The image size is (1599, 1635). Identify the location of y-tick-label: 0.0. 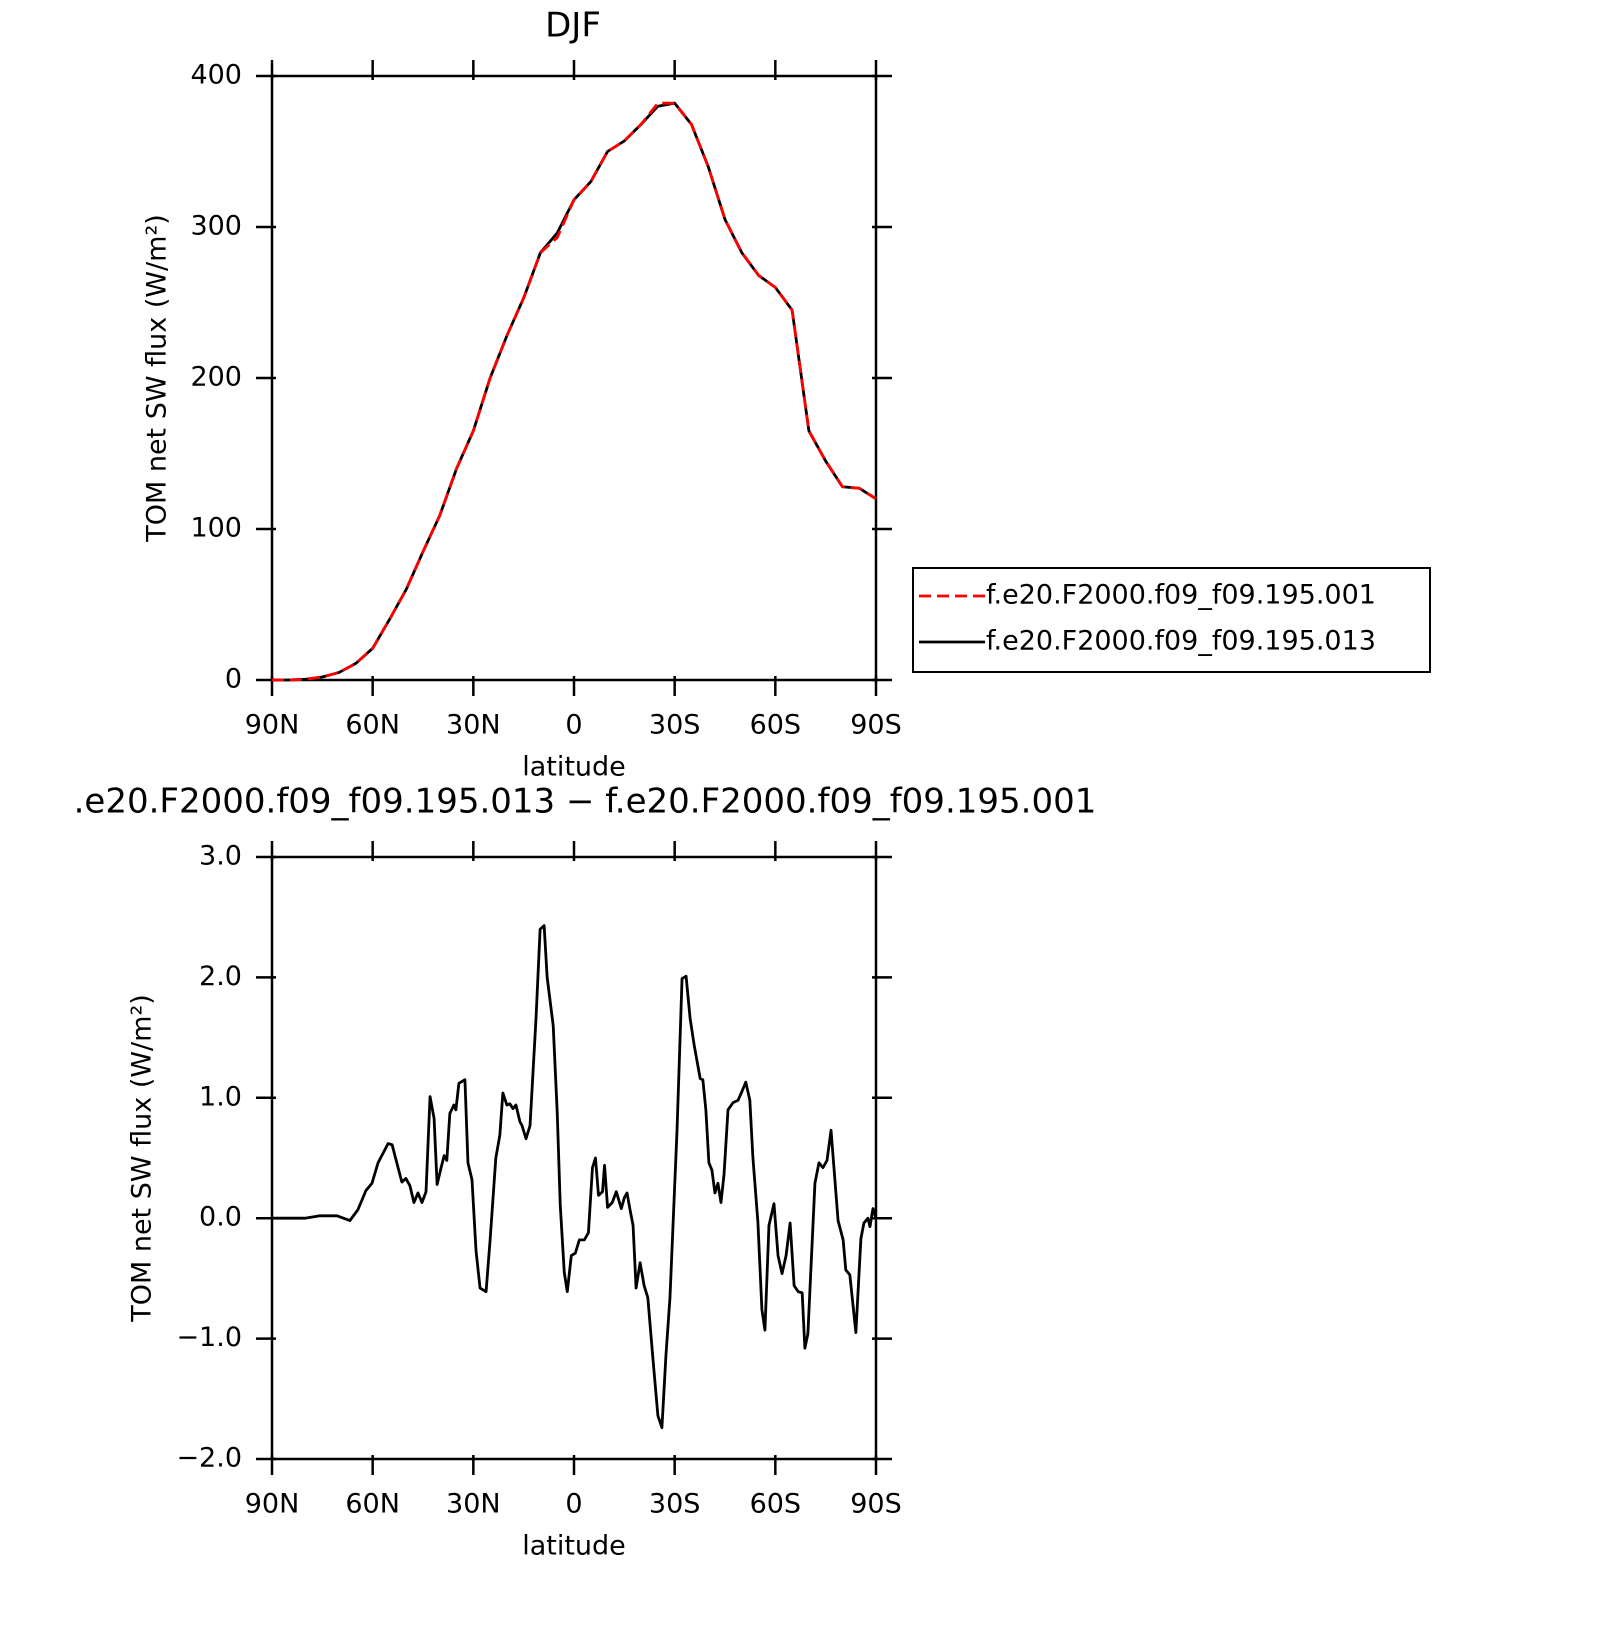
(220, 1217).